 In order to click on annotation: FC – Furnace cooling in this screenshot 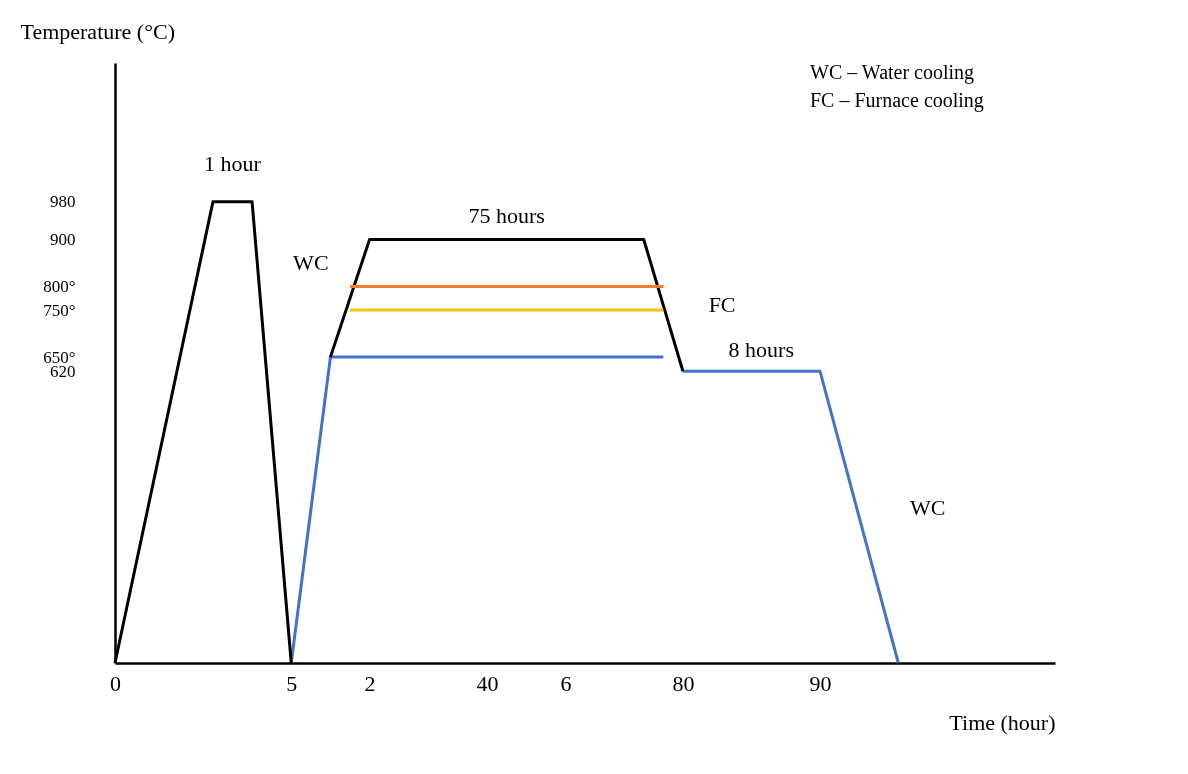, I will do `click(897, 100)`.